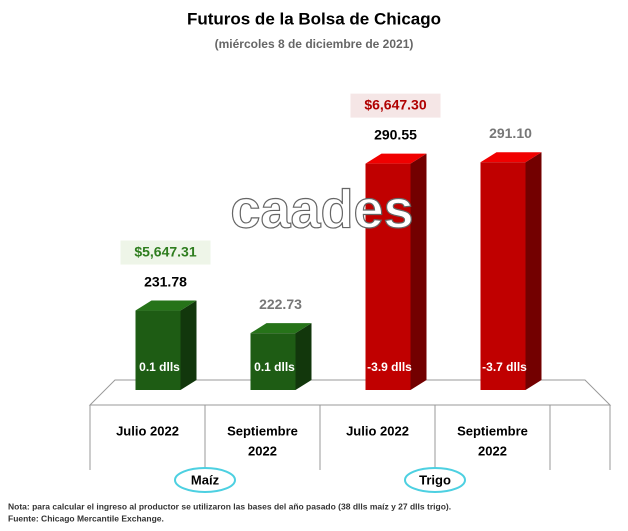 The height and width of the screenshot is (531, 628). What do you see at coordinates (510, 133) in the screenshot?
I see `value-label: 291.10` at bounding box center [510, 133].